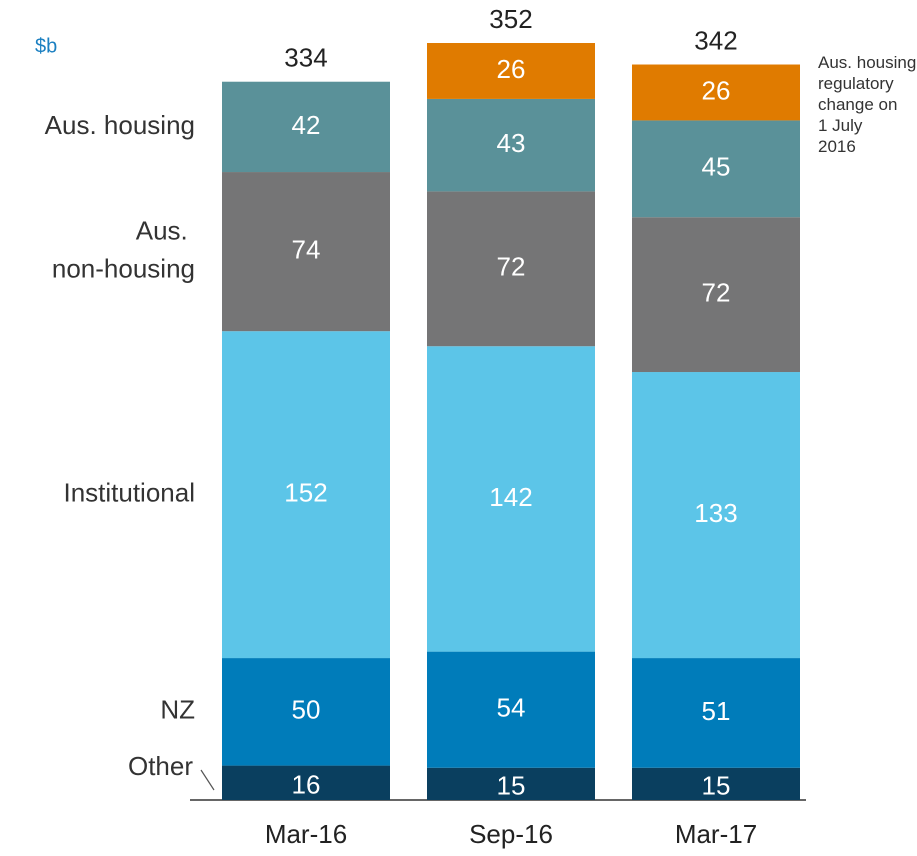 The height and width of the screenshot is (856, 917). Describe the element at coordinates (46, 46) in the screenshot. I see `unit-label: $b` at that location.